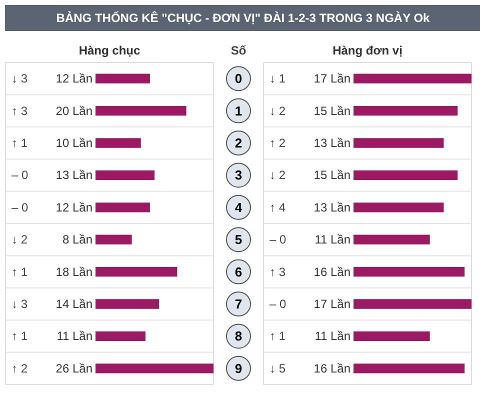  I want to click on y-tick-label: 0, so click(238, 78).